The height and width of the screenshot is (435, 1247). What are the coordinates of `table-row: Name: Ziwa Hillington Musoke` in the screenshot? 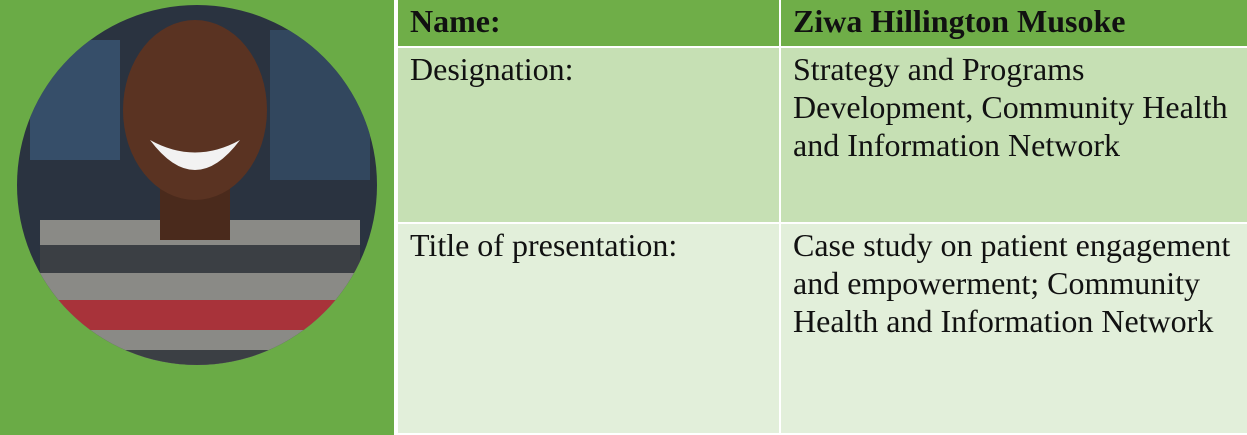 It's located at (821, 24).